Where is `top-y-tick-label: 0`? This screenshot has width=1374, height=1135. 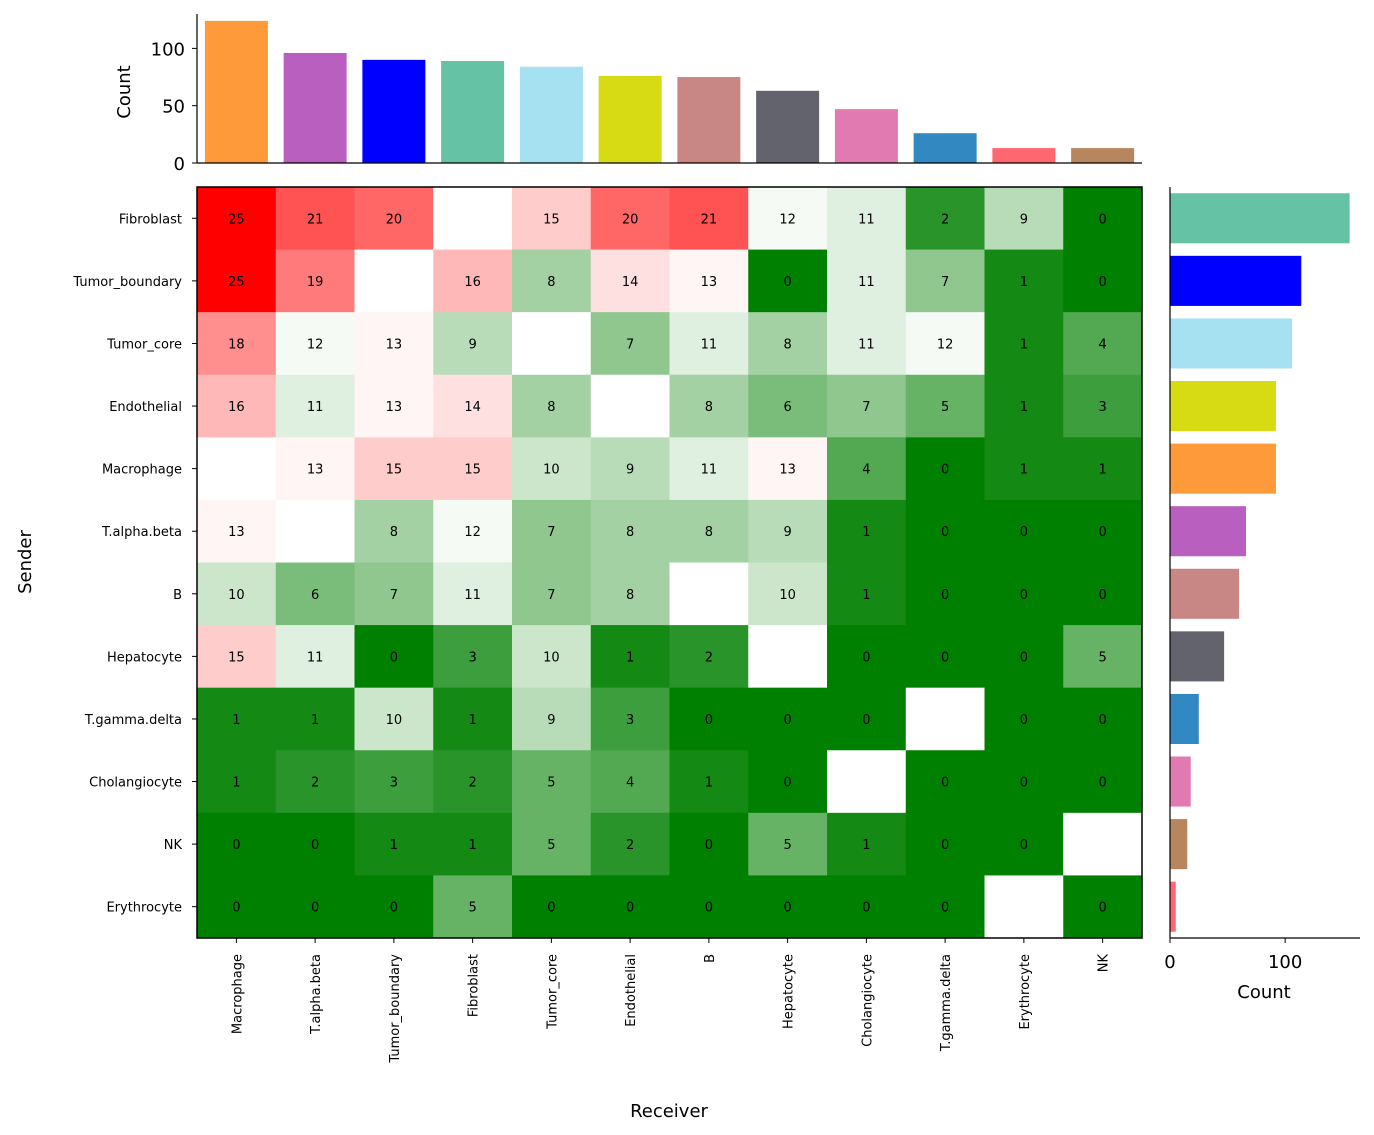
top-y-tick-label: 0 is located at coordinates (179, 164).